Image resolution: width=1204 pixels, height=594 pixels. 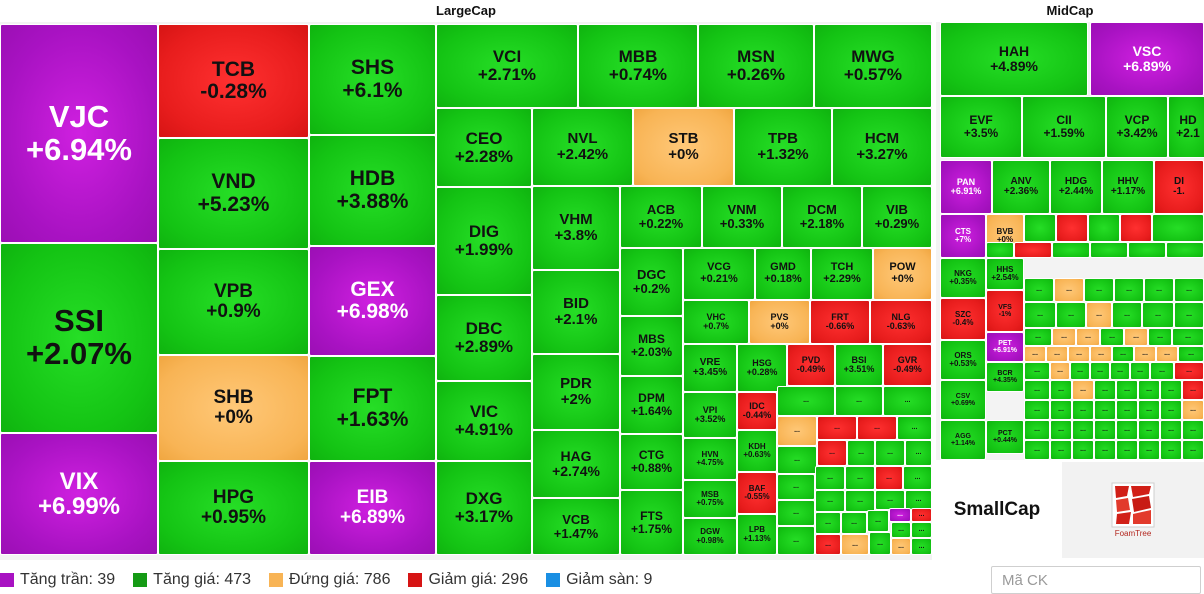 What do you see at coordinates (484, 421) in the screenshot?
I see `stock-tile-vic: VIC +4.91%` at bounding box center [484, 421].